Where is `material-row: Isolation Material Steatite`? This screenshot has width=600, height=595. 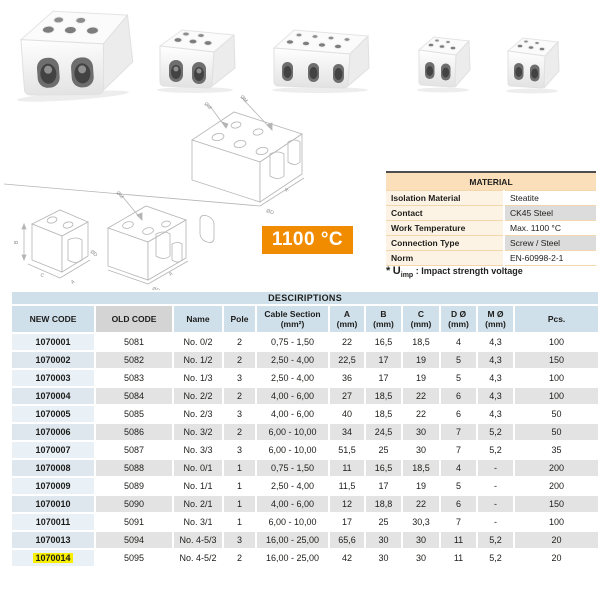
material-row: Isolation Material Steatite is located at coordinates (491, 198).